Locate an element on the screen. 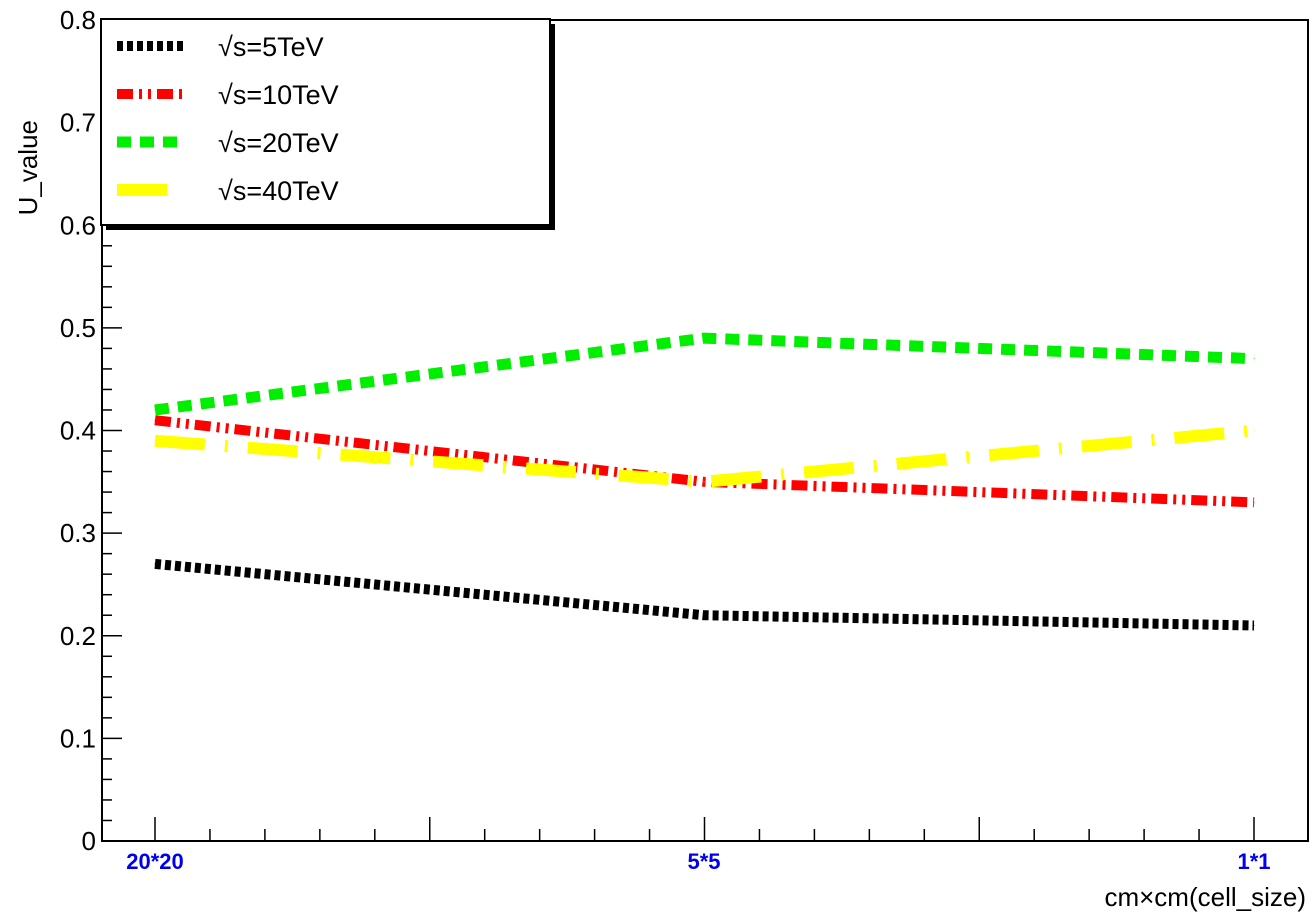 Image resolution: width=1310 pixels, height=917 pixels. legend-label: √s=10TeV is located at coordinates (278, 95).